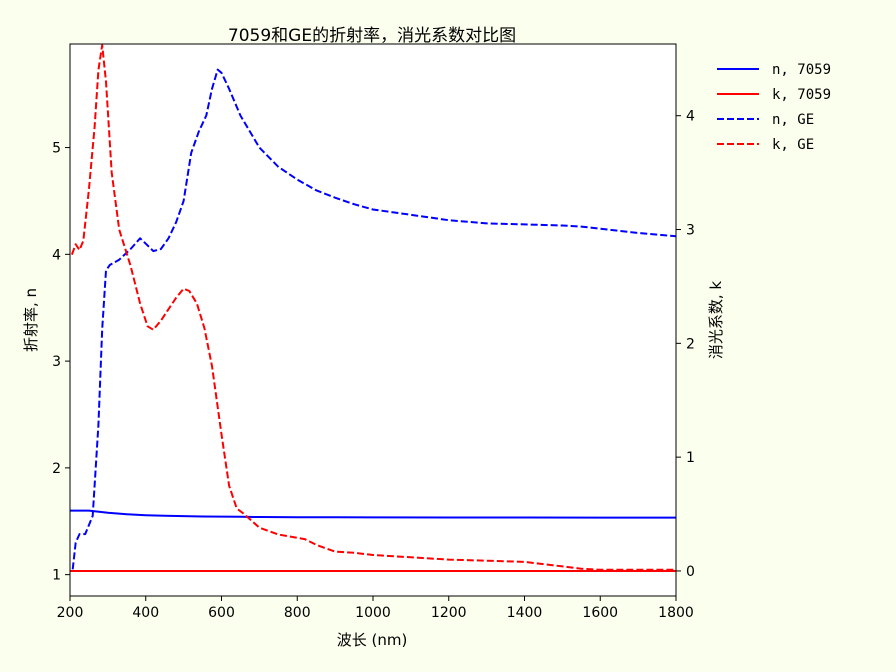  What do you see at coordinates (56, 255) in the screenshot?
I see `y-left-tick-label: 4` at bounding box center [56, 255].